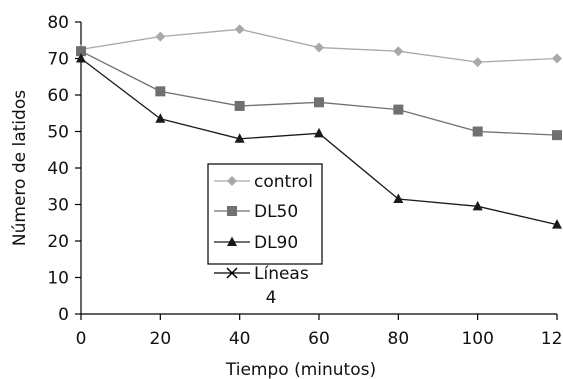 This screenshot has height=379, width=563. What do you see at coordinates (283, 182) in the screenshot?
I see `legend-label-control: control` at bounding box center [283, 182].